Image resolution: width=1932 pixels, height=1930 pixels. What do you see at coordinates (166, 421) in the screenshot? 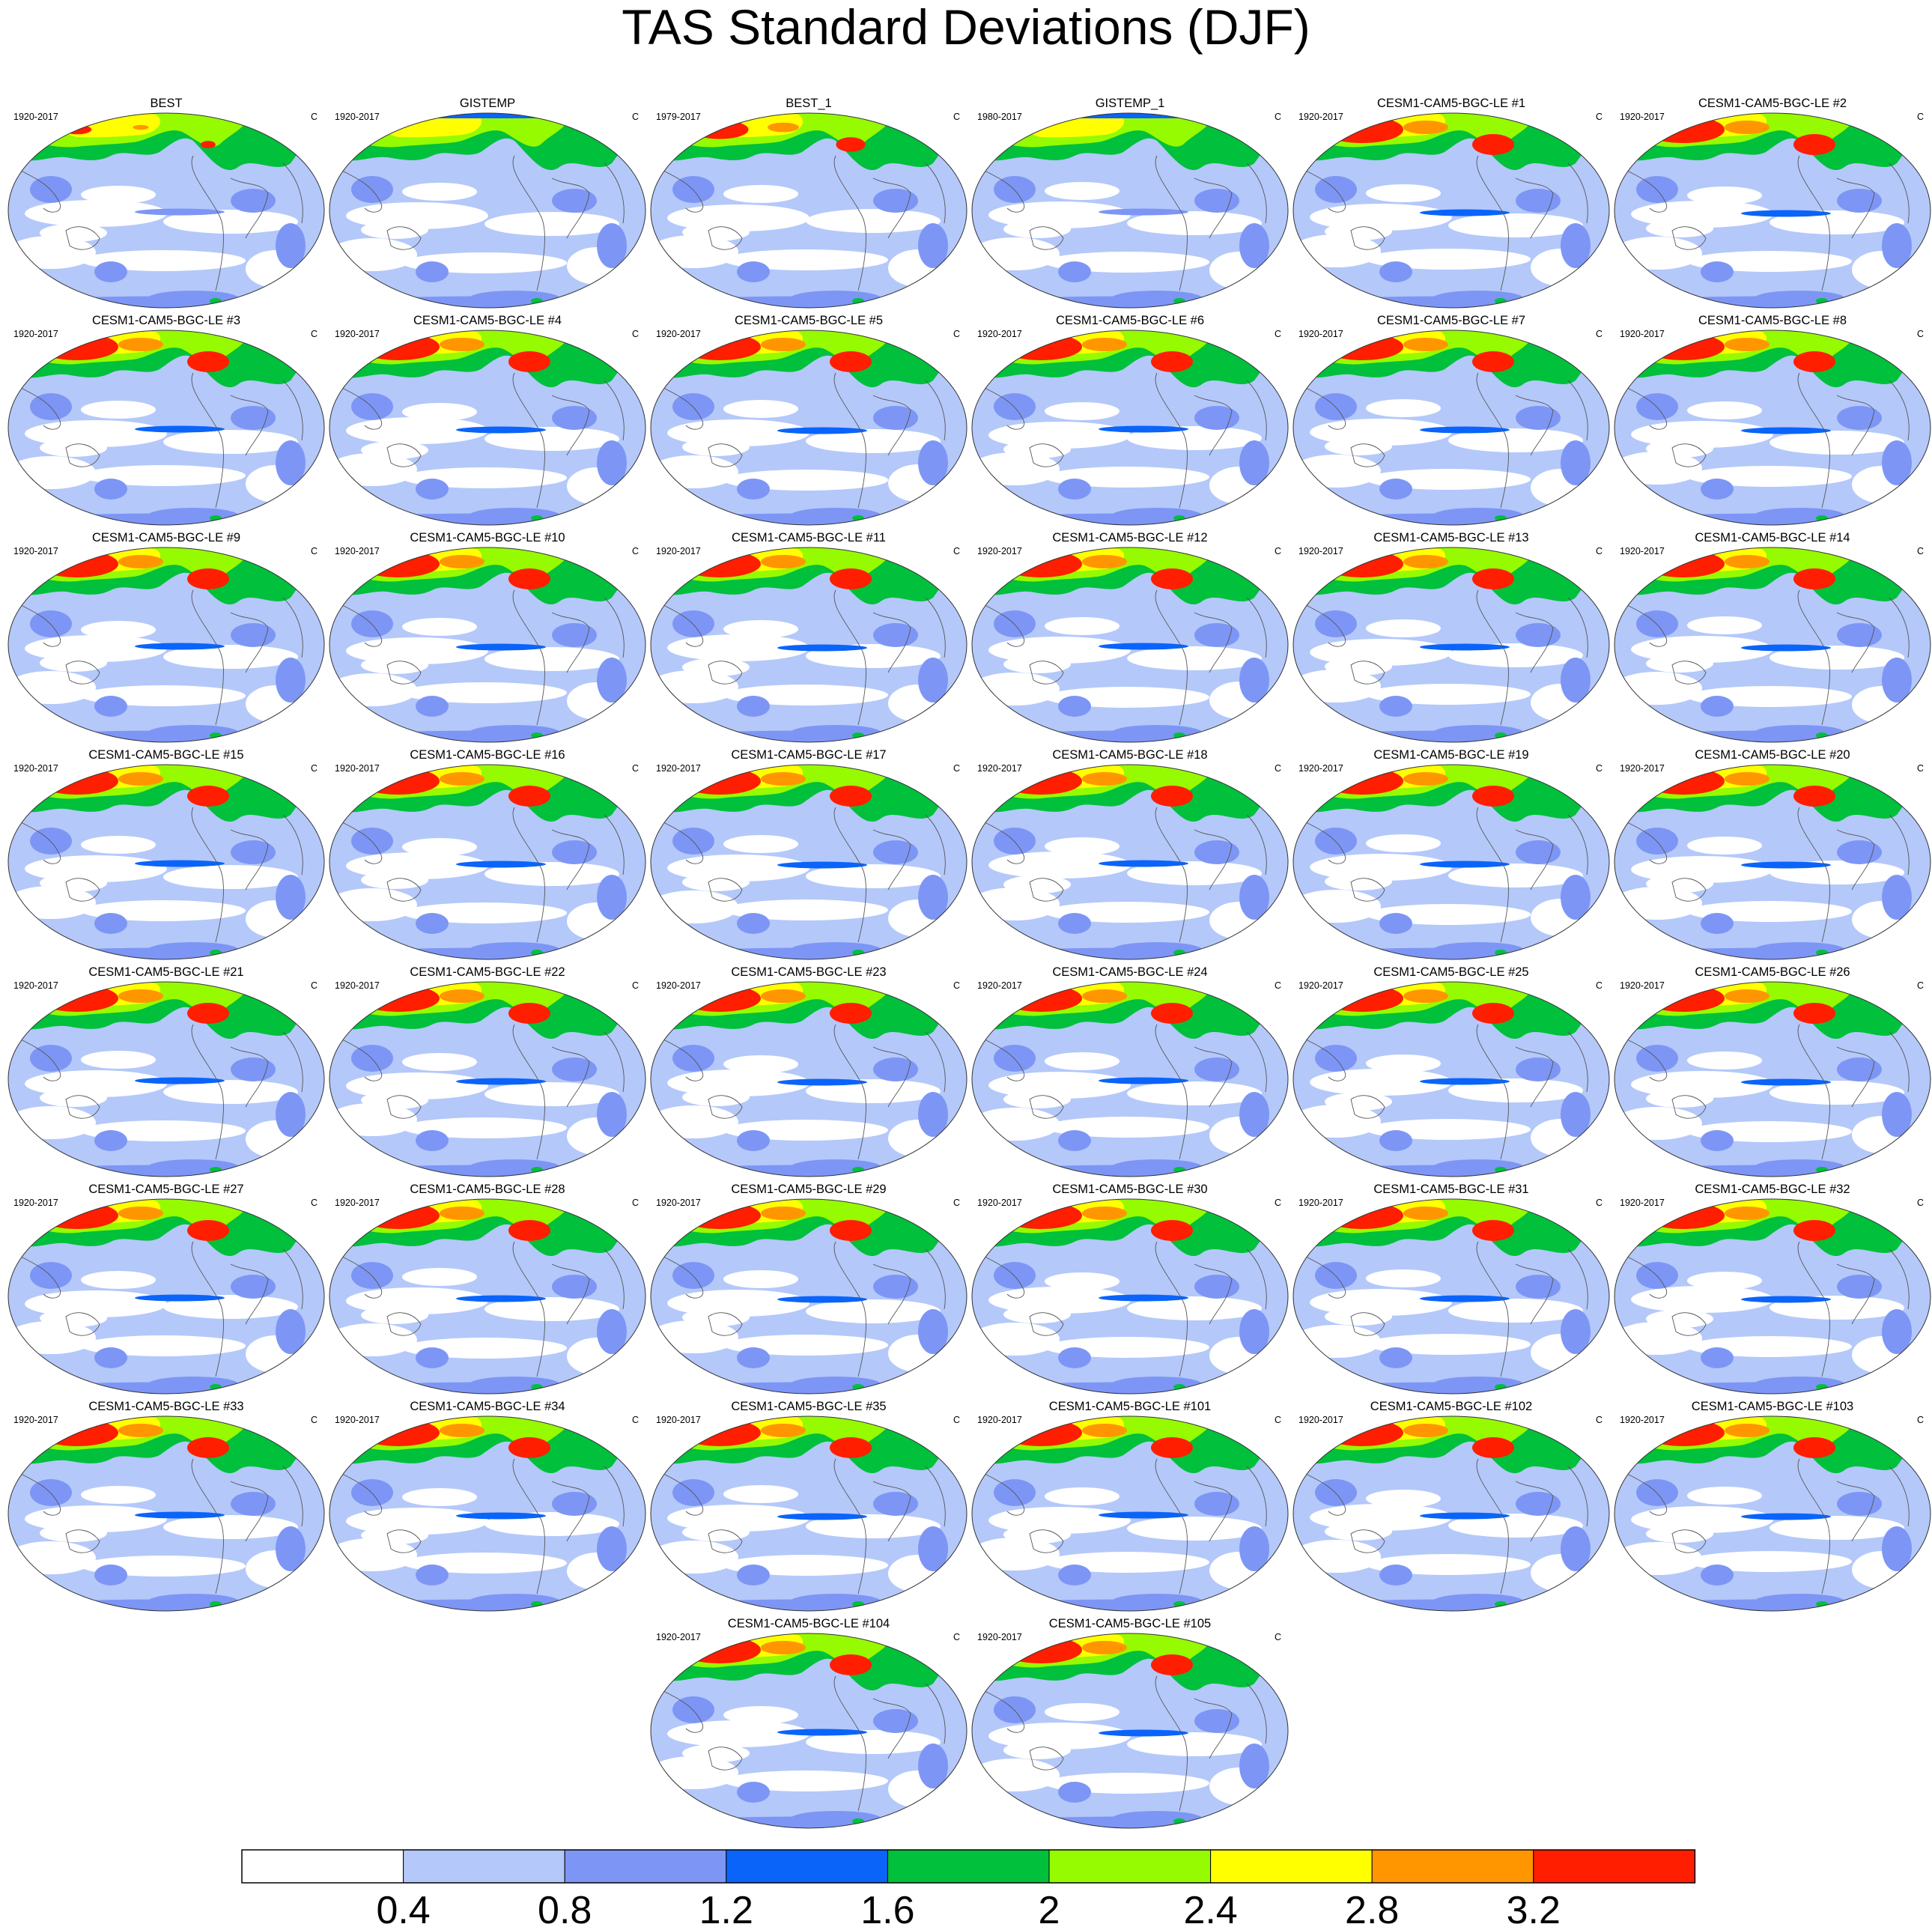
I see `map-panel: CESM1-CAM5-BGC-LE #3 1920-2017 C` at bounding box center [166, 421].